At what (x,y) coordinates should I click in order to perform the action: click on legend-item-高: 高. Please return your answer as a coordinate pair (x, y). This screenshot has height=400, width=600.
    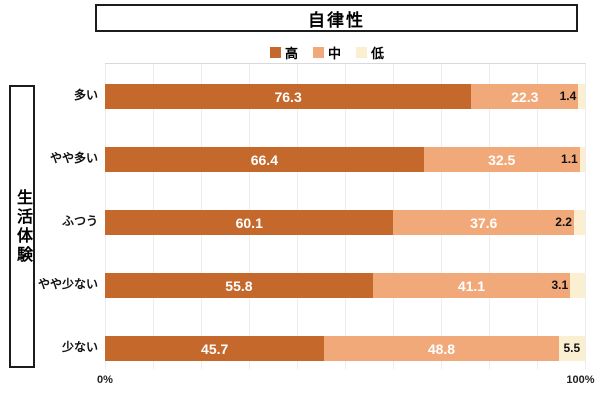
    Looking at the image, I should click on (283, 52).